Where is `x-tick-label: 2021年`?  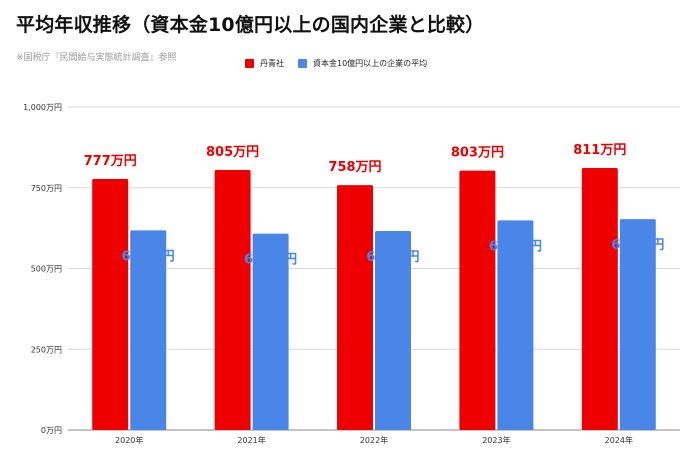
x-tick-label: 2021年 is located at coordinates (251, 440).